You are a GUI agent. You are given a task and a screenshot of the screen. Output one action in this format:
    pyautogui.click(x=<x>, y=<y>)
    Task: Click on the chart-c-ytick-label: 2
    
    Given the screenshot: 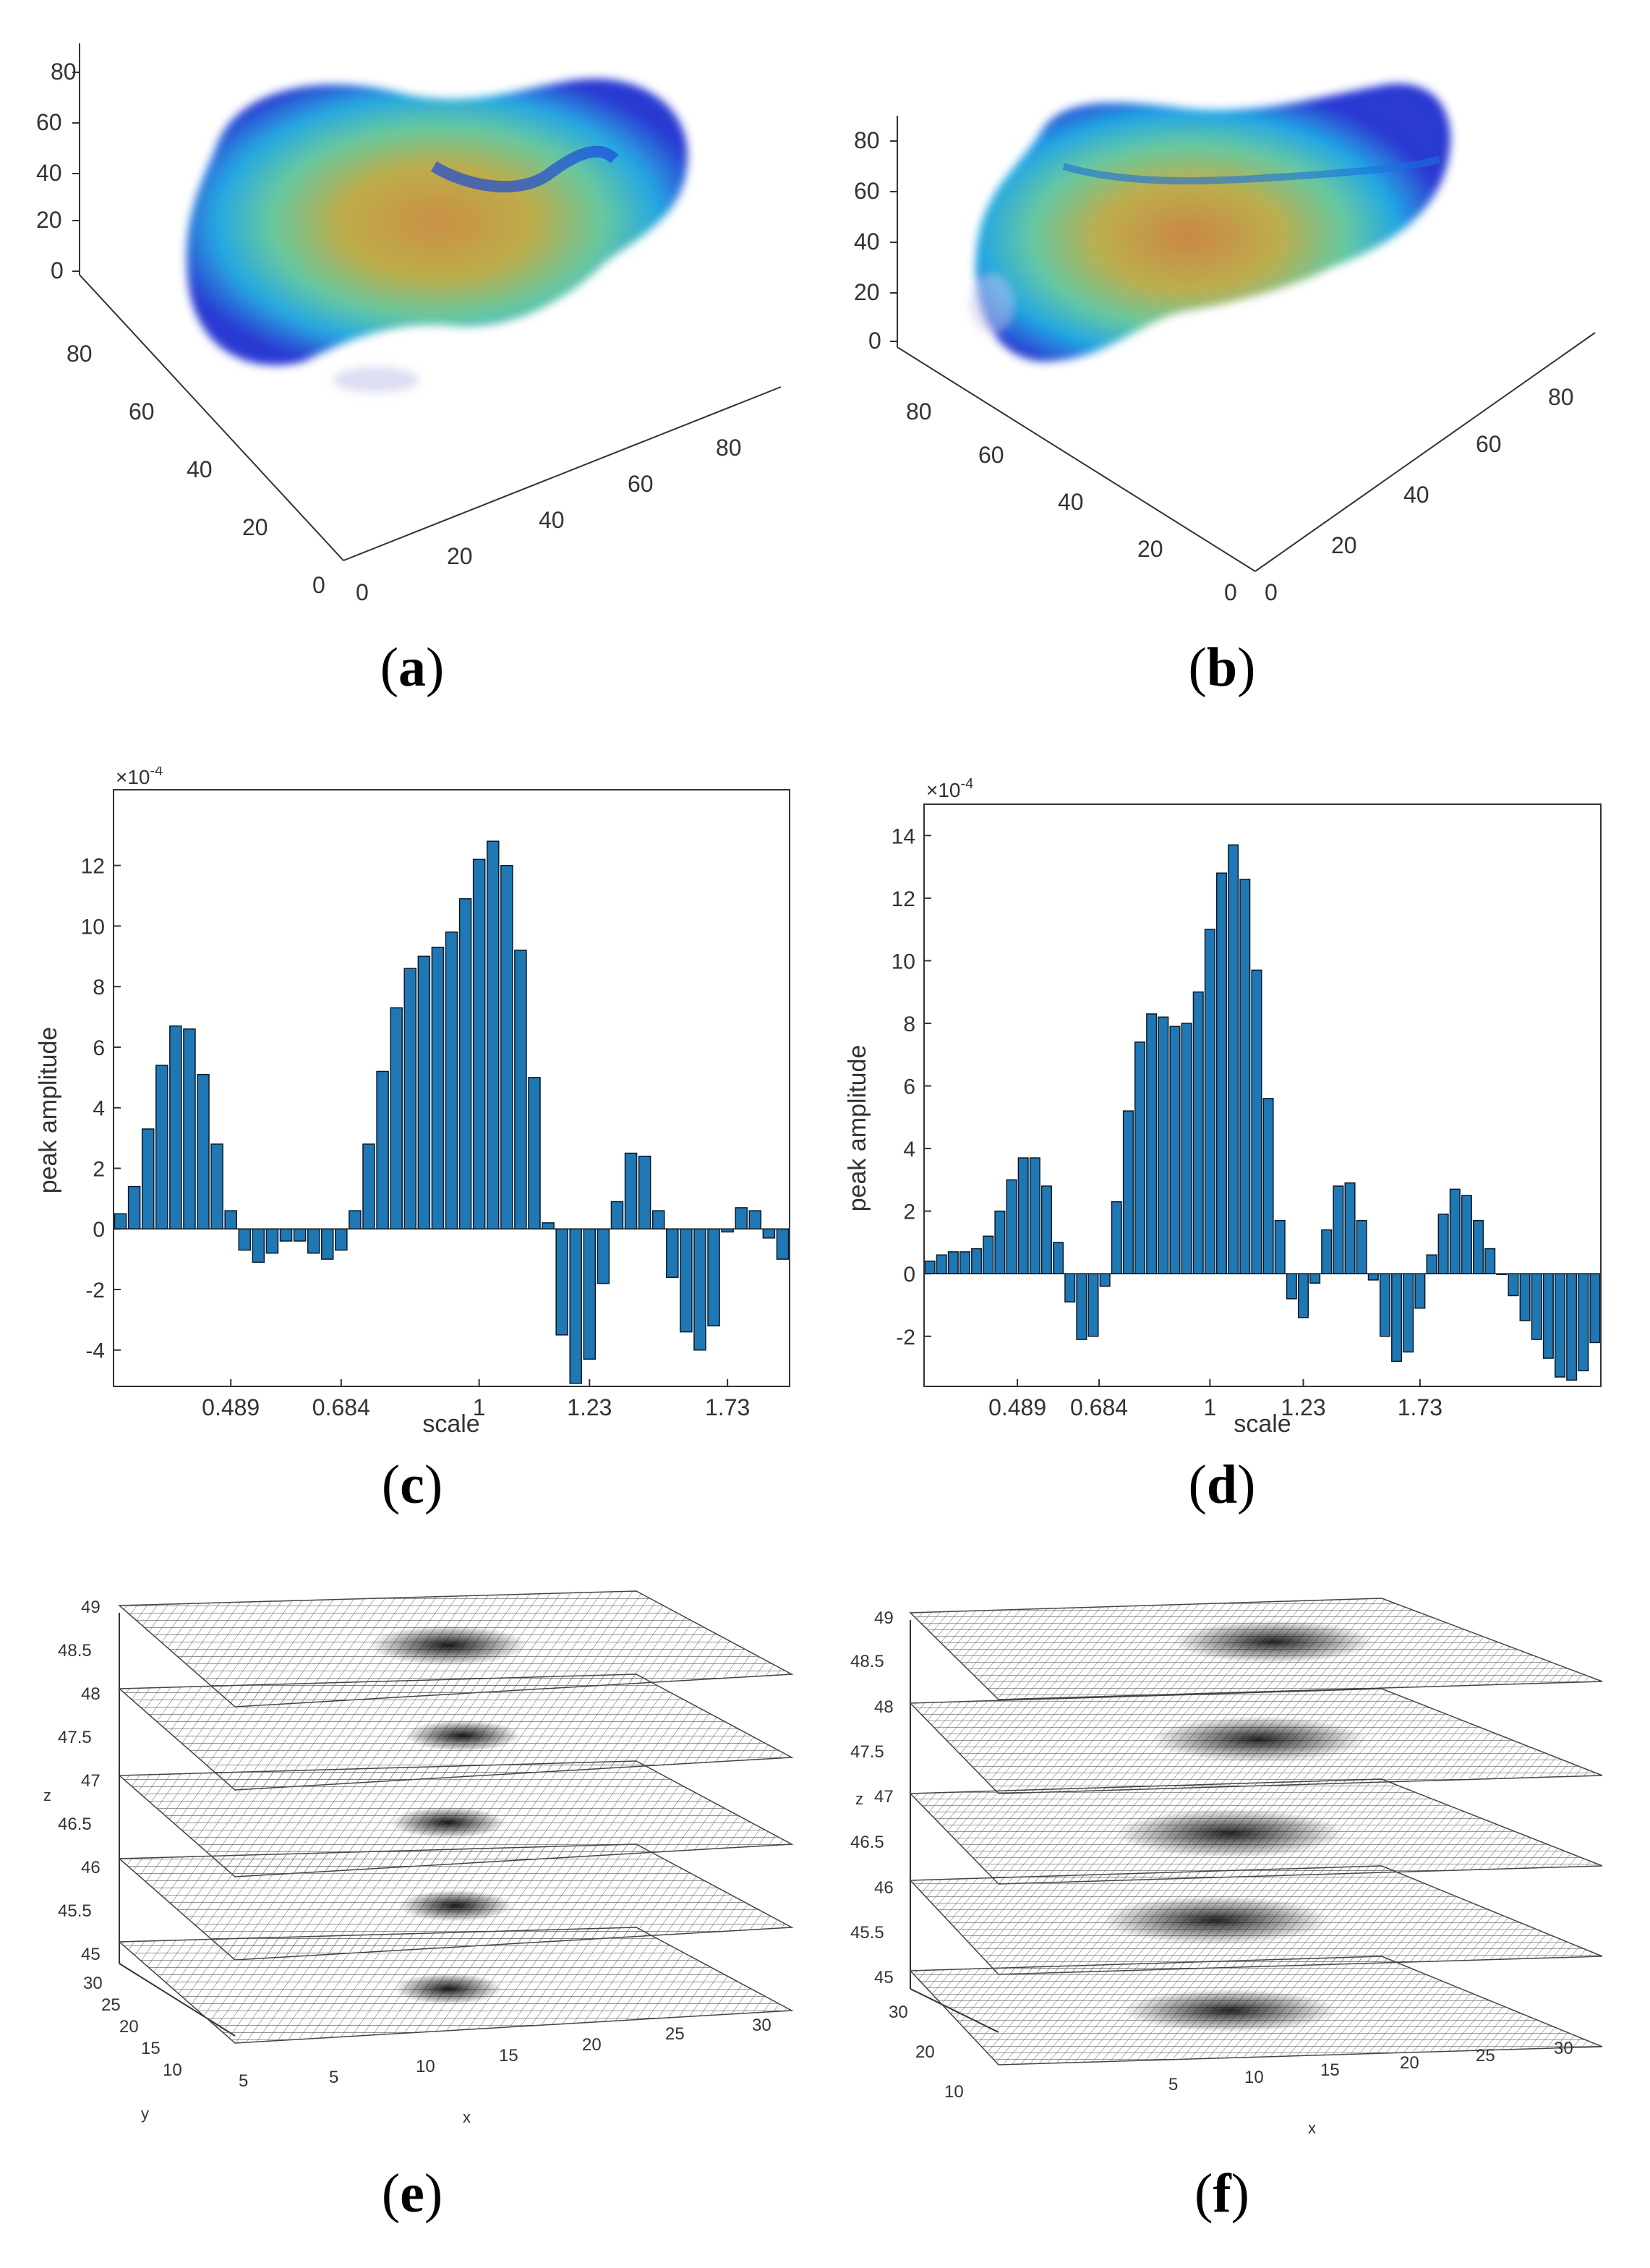 What is the action you would take?
    pyautogui.click(x=99, y=1169)
    